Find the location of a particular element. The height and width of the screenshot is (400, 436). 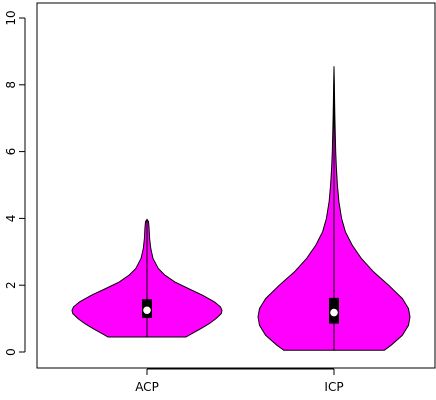

y-tick-label: 4 is located at coordinates (11, 219).